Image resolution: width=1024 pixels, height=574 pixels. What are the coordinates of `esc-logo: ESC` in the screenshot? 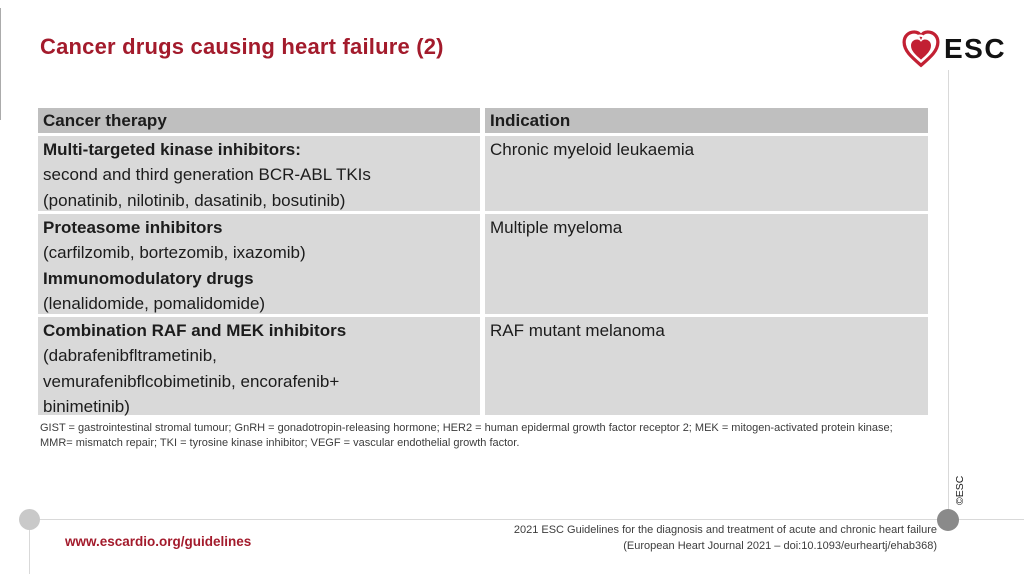 It's located at (953, 49).